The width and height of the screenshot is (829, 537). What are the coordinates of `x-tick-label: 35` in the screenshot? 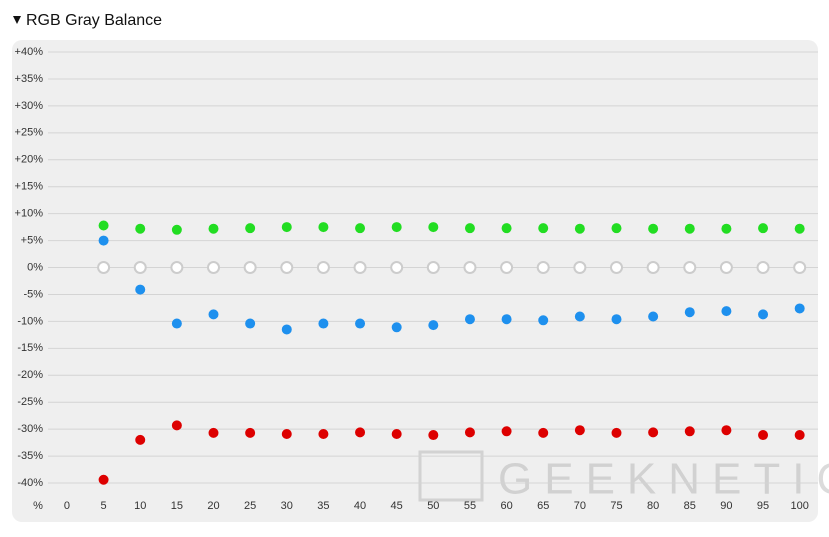 It's located at (323, 506).